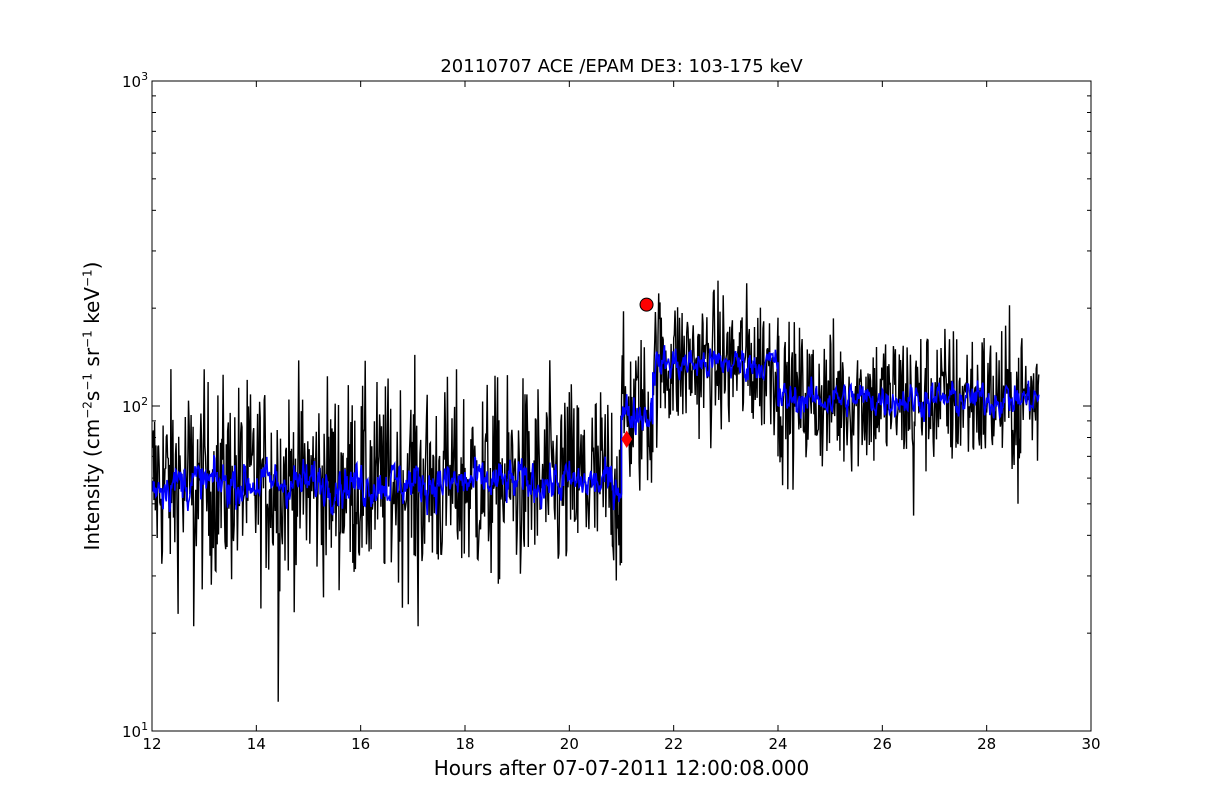 Image resolution: width=1212 pixels, height=812 pixels. What do you see at coordinates (256, 744) in the screenshot?
I see `x-tick-label: 14` at bounding box center [256, 744].